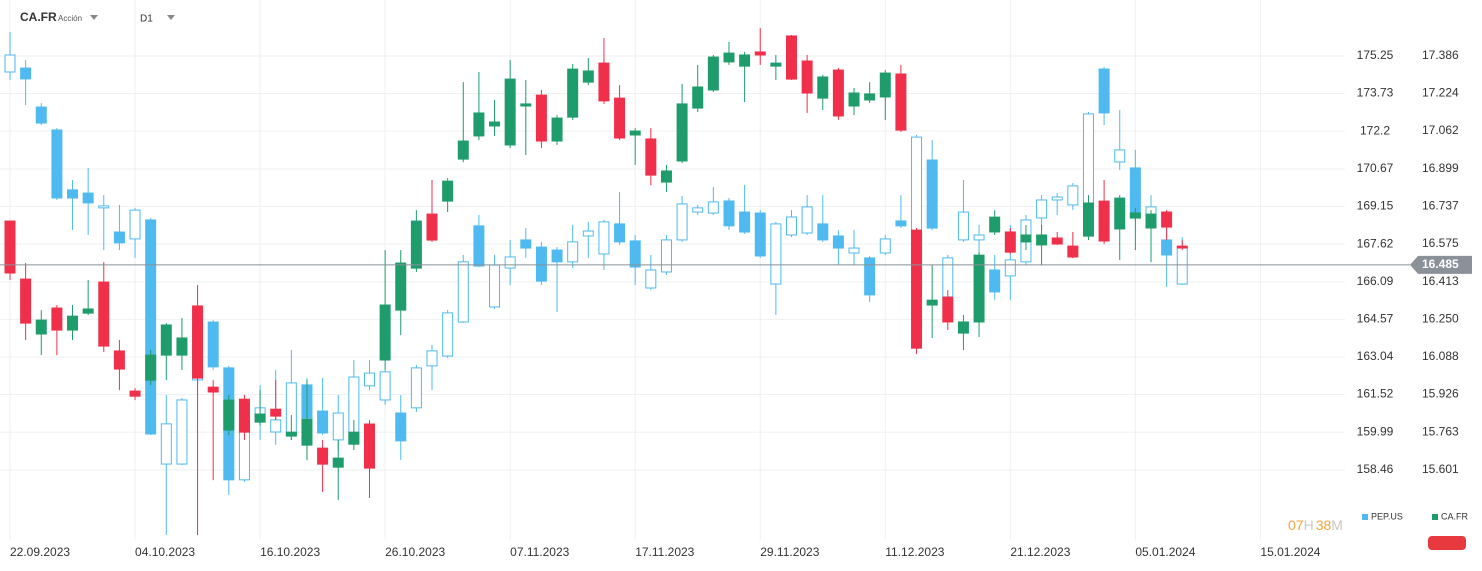 This screenshot has height=571, width=1482. What do you see at coordinates (1375, 431) in the screenshot?
I see `y-tick-label: 159.99` at bounding box center [1375, 431].